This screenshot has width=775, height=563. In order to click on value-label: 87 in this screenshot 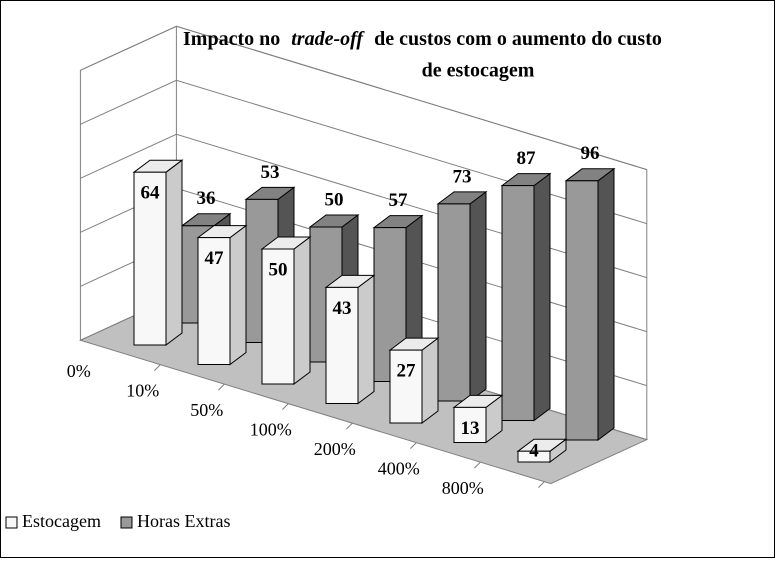, I will do `click(527, 158)`.